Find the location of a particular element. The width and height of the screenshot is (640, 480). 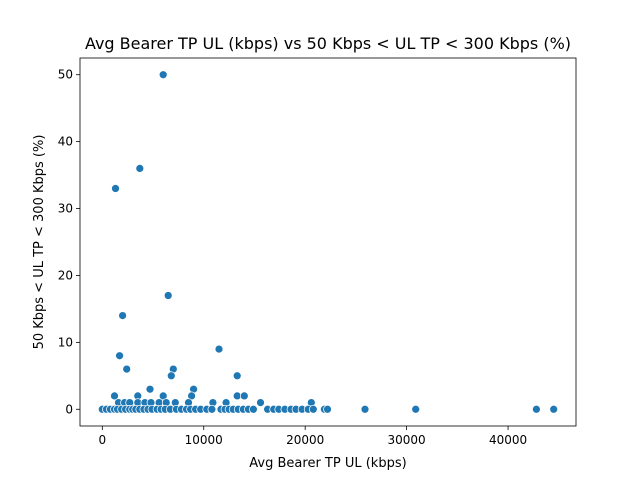

y-tick-label: 40 is located at coordinates (65, 142).